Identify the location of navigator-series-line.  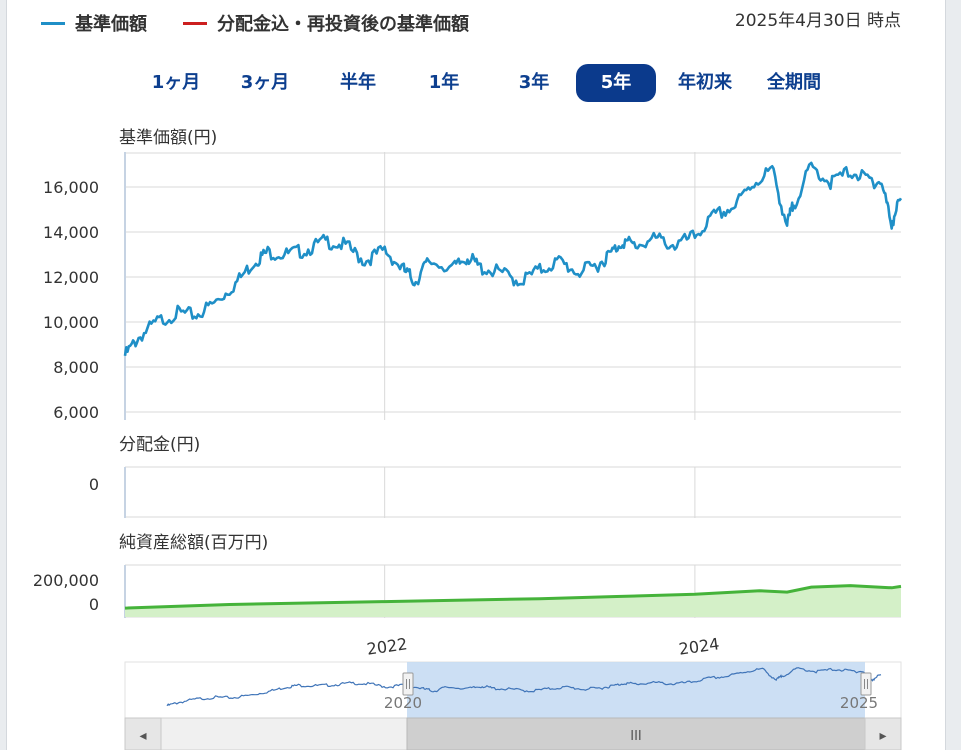
(524, 687).